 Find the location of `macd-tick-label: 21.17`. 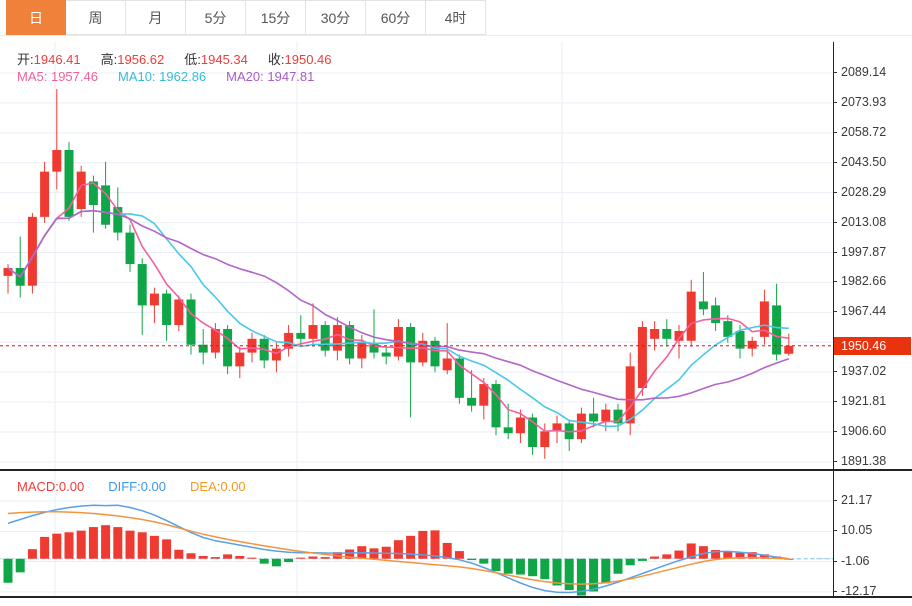

macd-tick-label: 21.17 is located at coordinates (852, 500).